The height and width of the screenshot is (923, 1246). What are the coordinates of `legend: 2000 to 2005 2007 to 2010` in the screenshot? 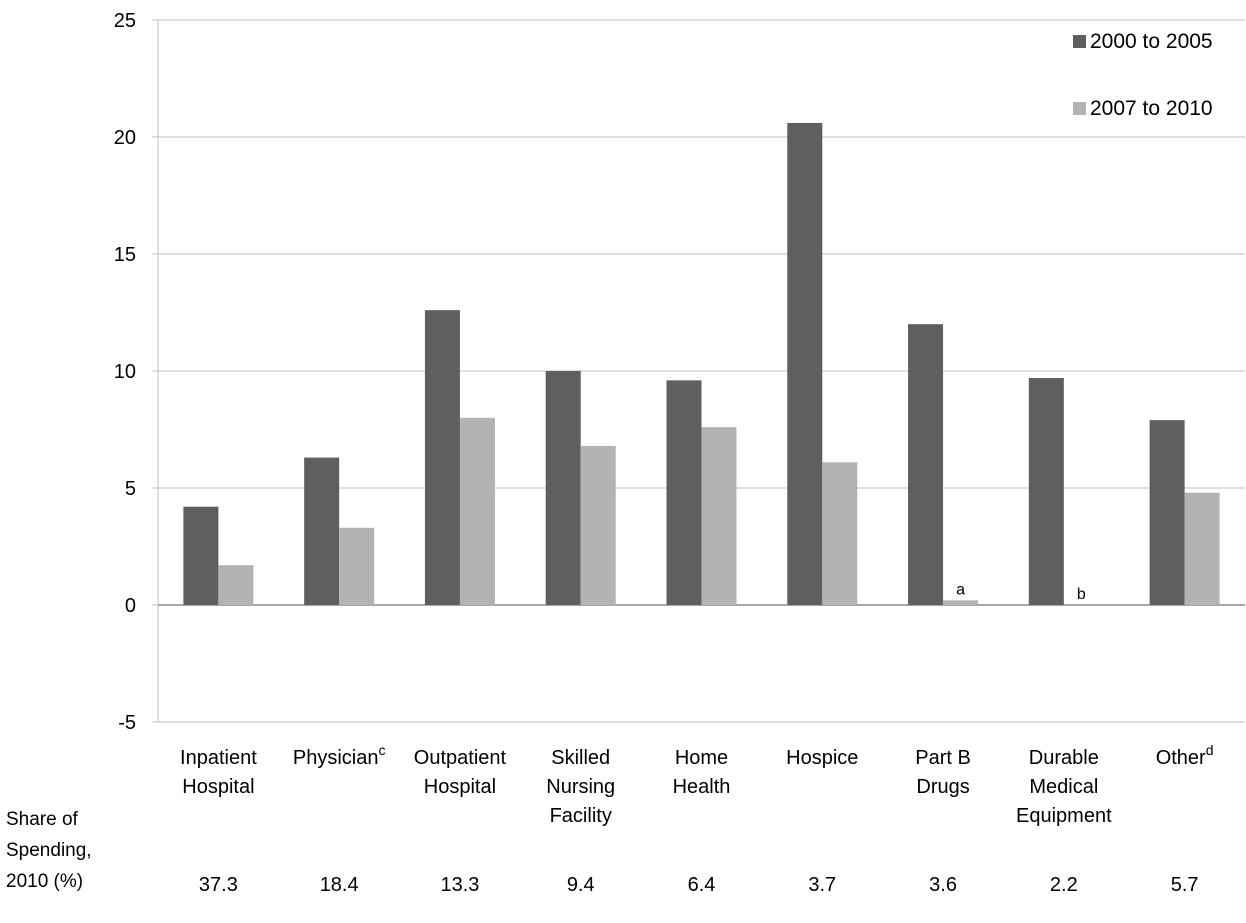 It's located at (1143, 75).